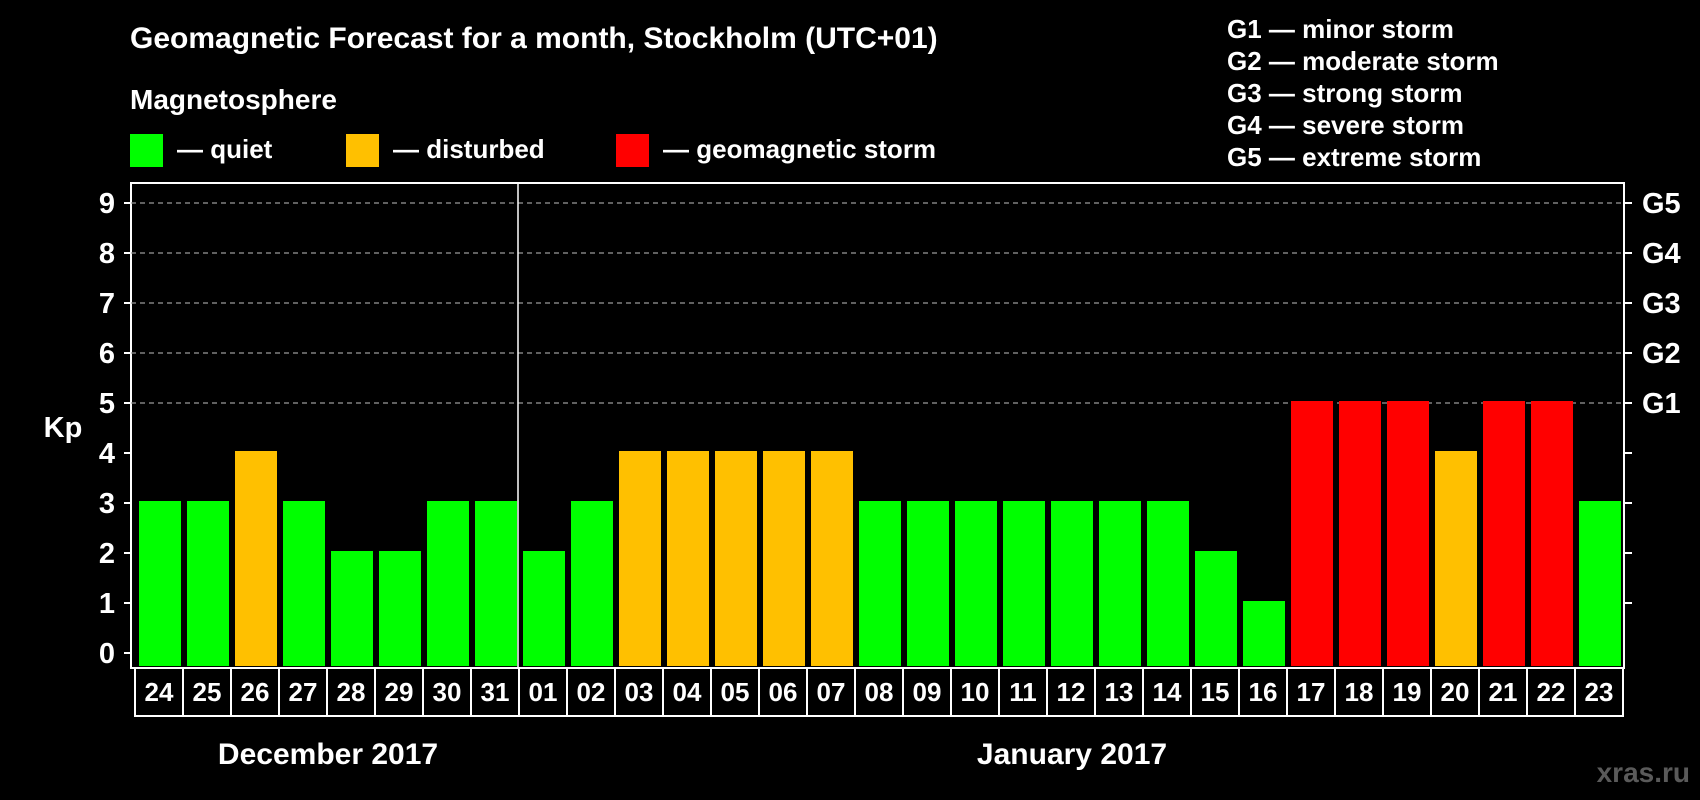 This screenshot has width=1700, height=800. I want to click on y-tick-label: 0, so click(107, 654).